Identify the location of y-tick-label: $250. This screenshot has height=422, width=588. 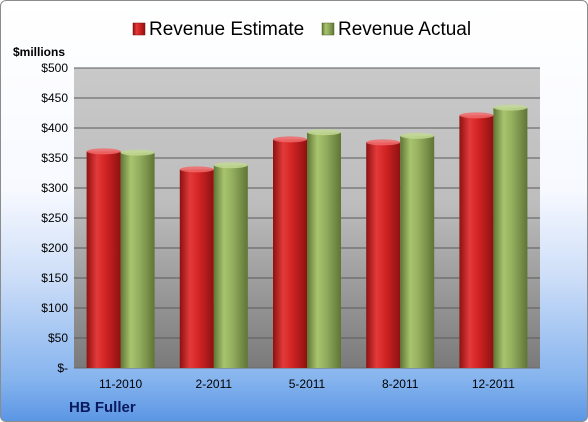
(54, 218).